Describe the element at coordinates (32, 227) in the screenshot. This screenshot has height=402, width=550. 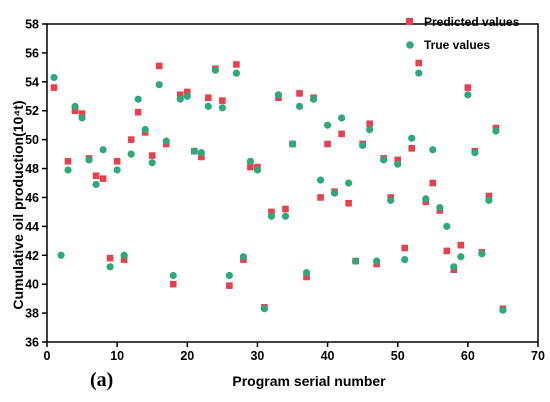
I see `y-tick-label: 44` at that location.